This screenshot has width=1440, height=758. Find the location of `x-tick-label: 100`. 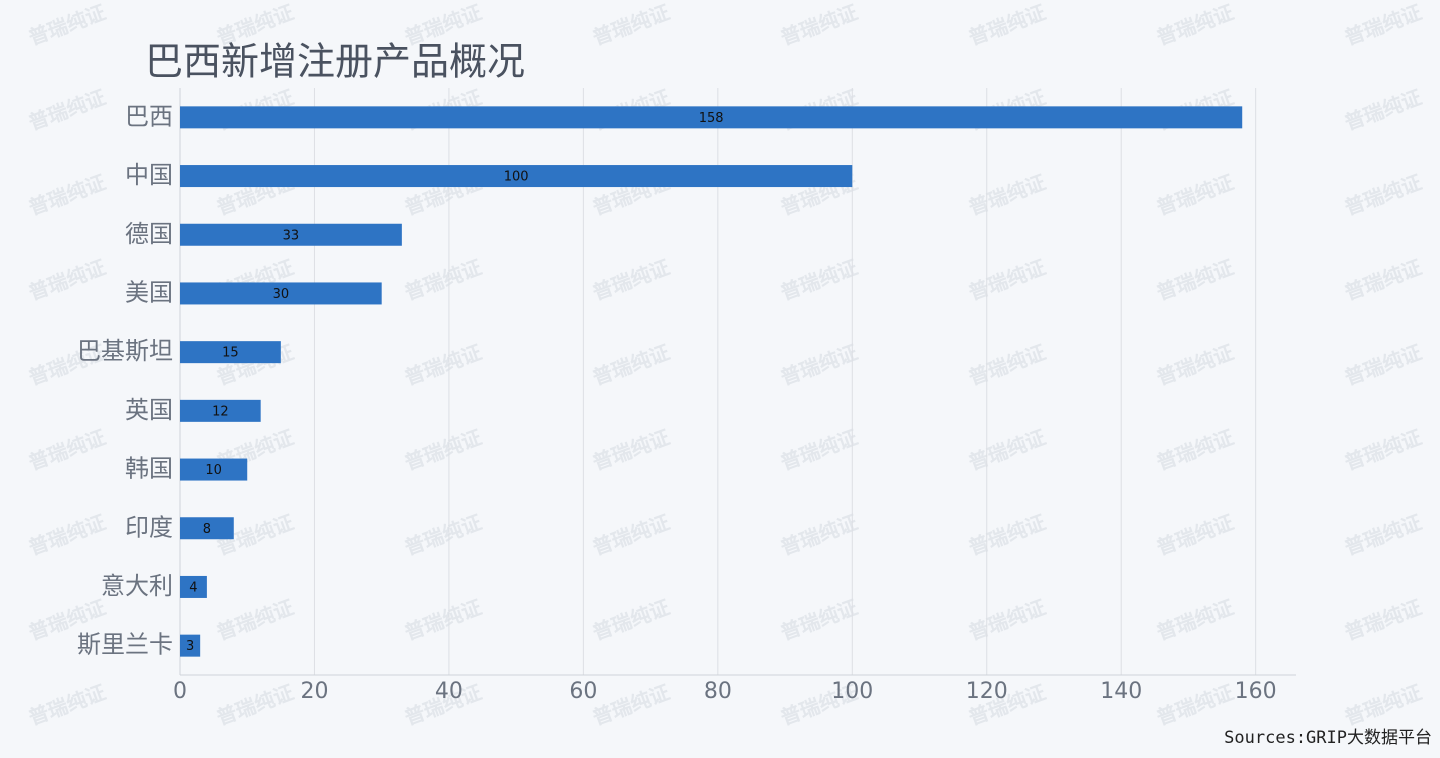

x-tick-label: 100 is located at coordinates (852, 691).